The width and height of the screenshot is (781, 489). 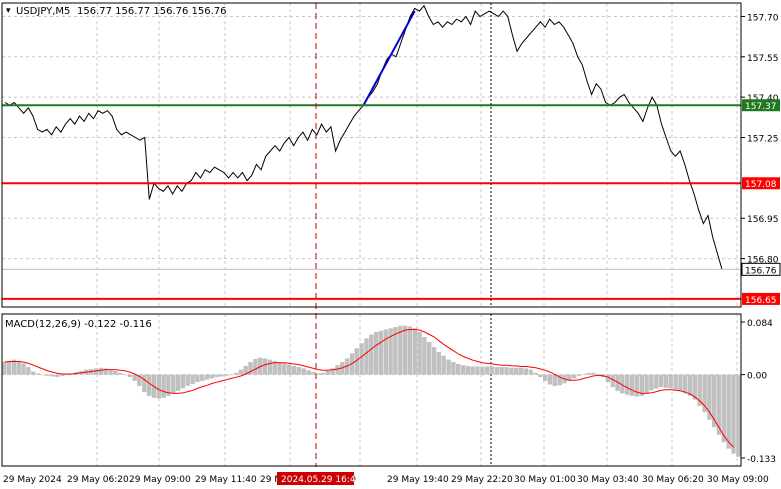 I want to click on x-tick-label: 29 May 09:00, so click(x=160, y=480).